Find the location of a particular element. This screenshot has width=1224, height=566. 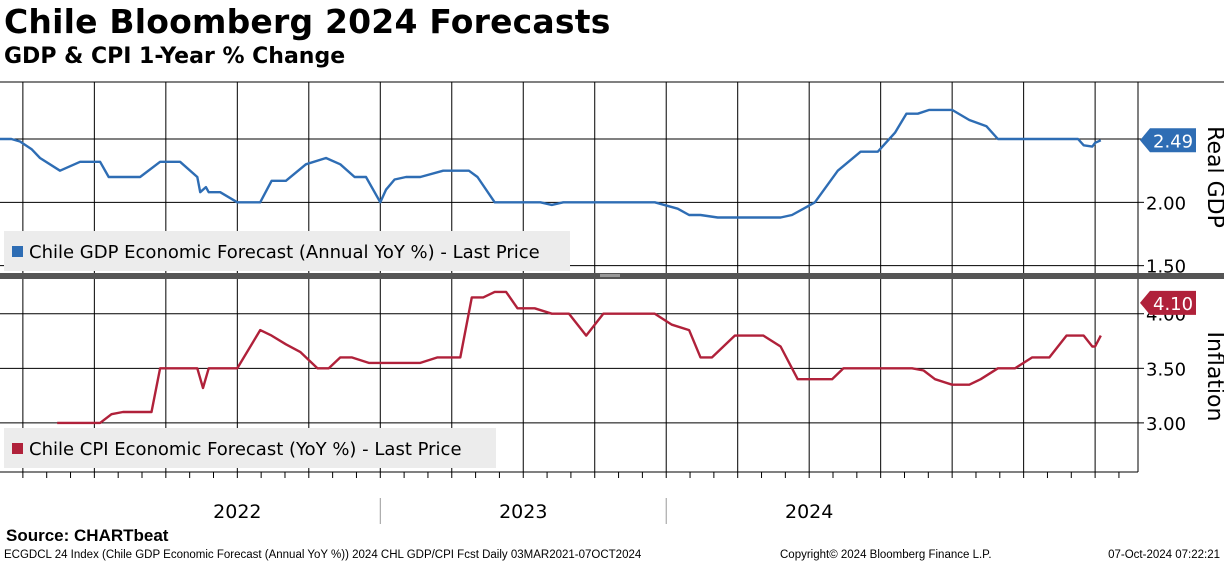

x-year-label: 2024 is located at coordinates (809, 512).